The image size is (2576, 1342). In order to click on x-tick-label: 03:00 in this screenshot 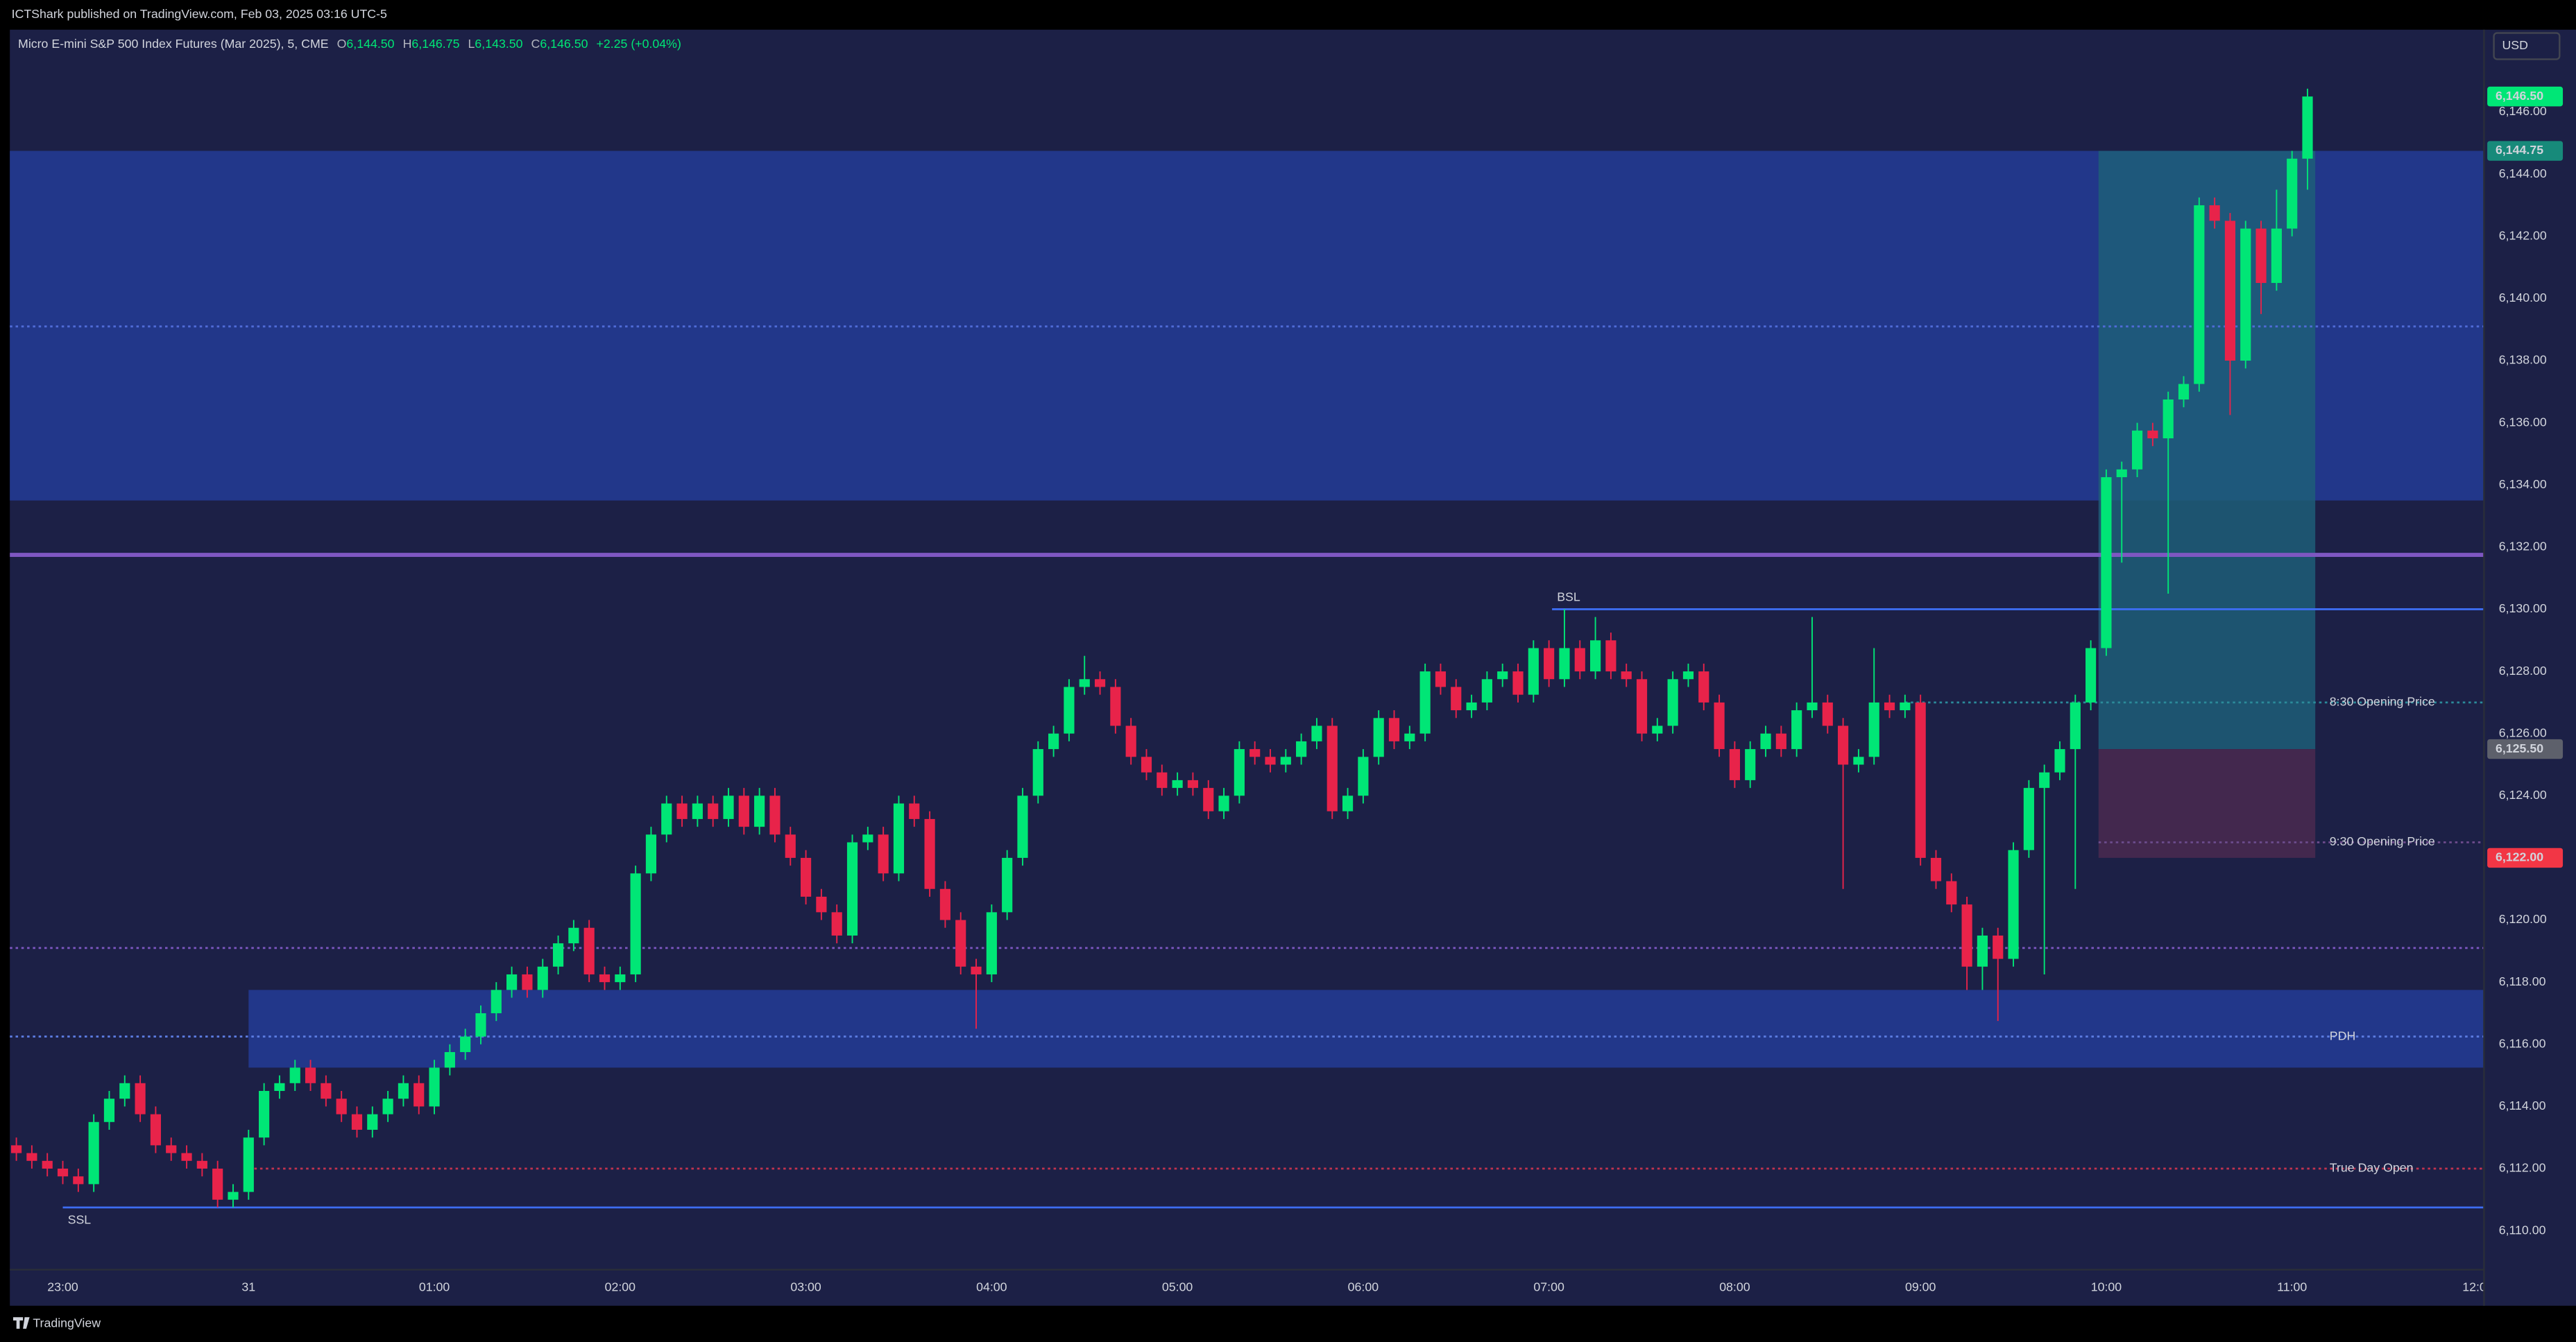, I will do `click(805, 1286)`.